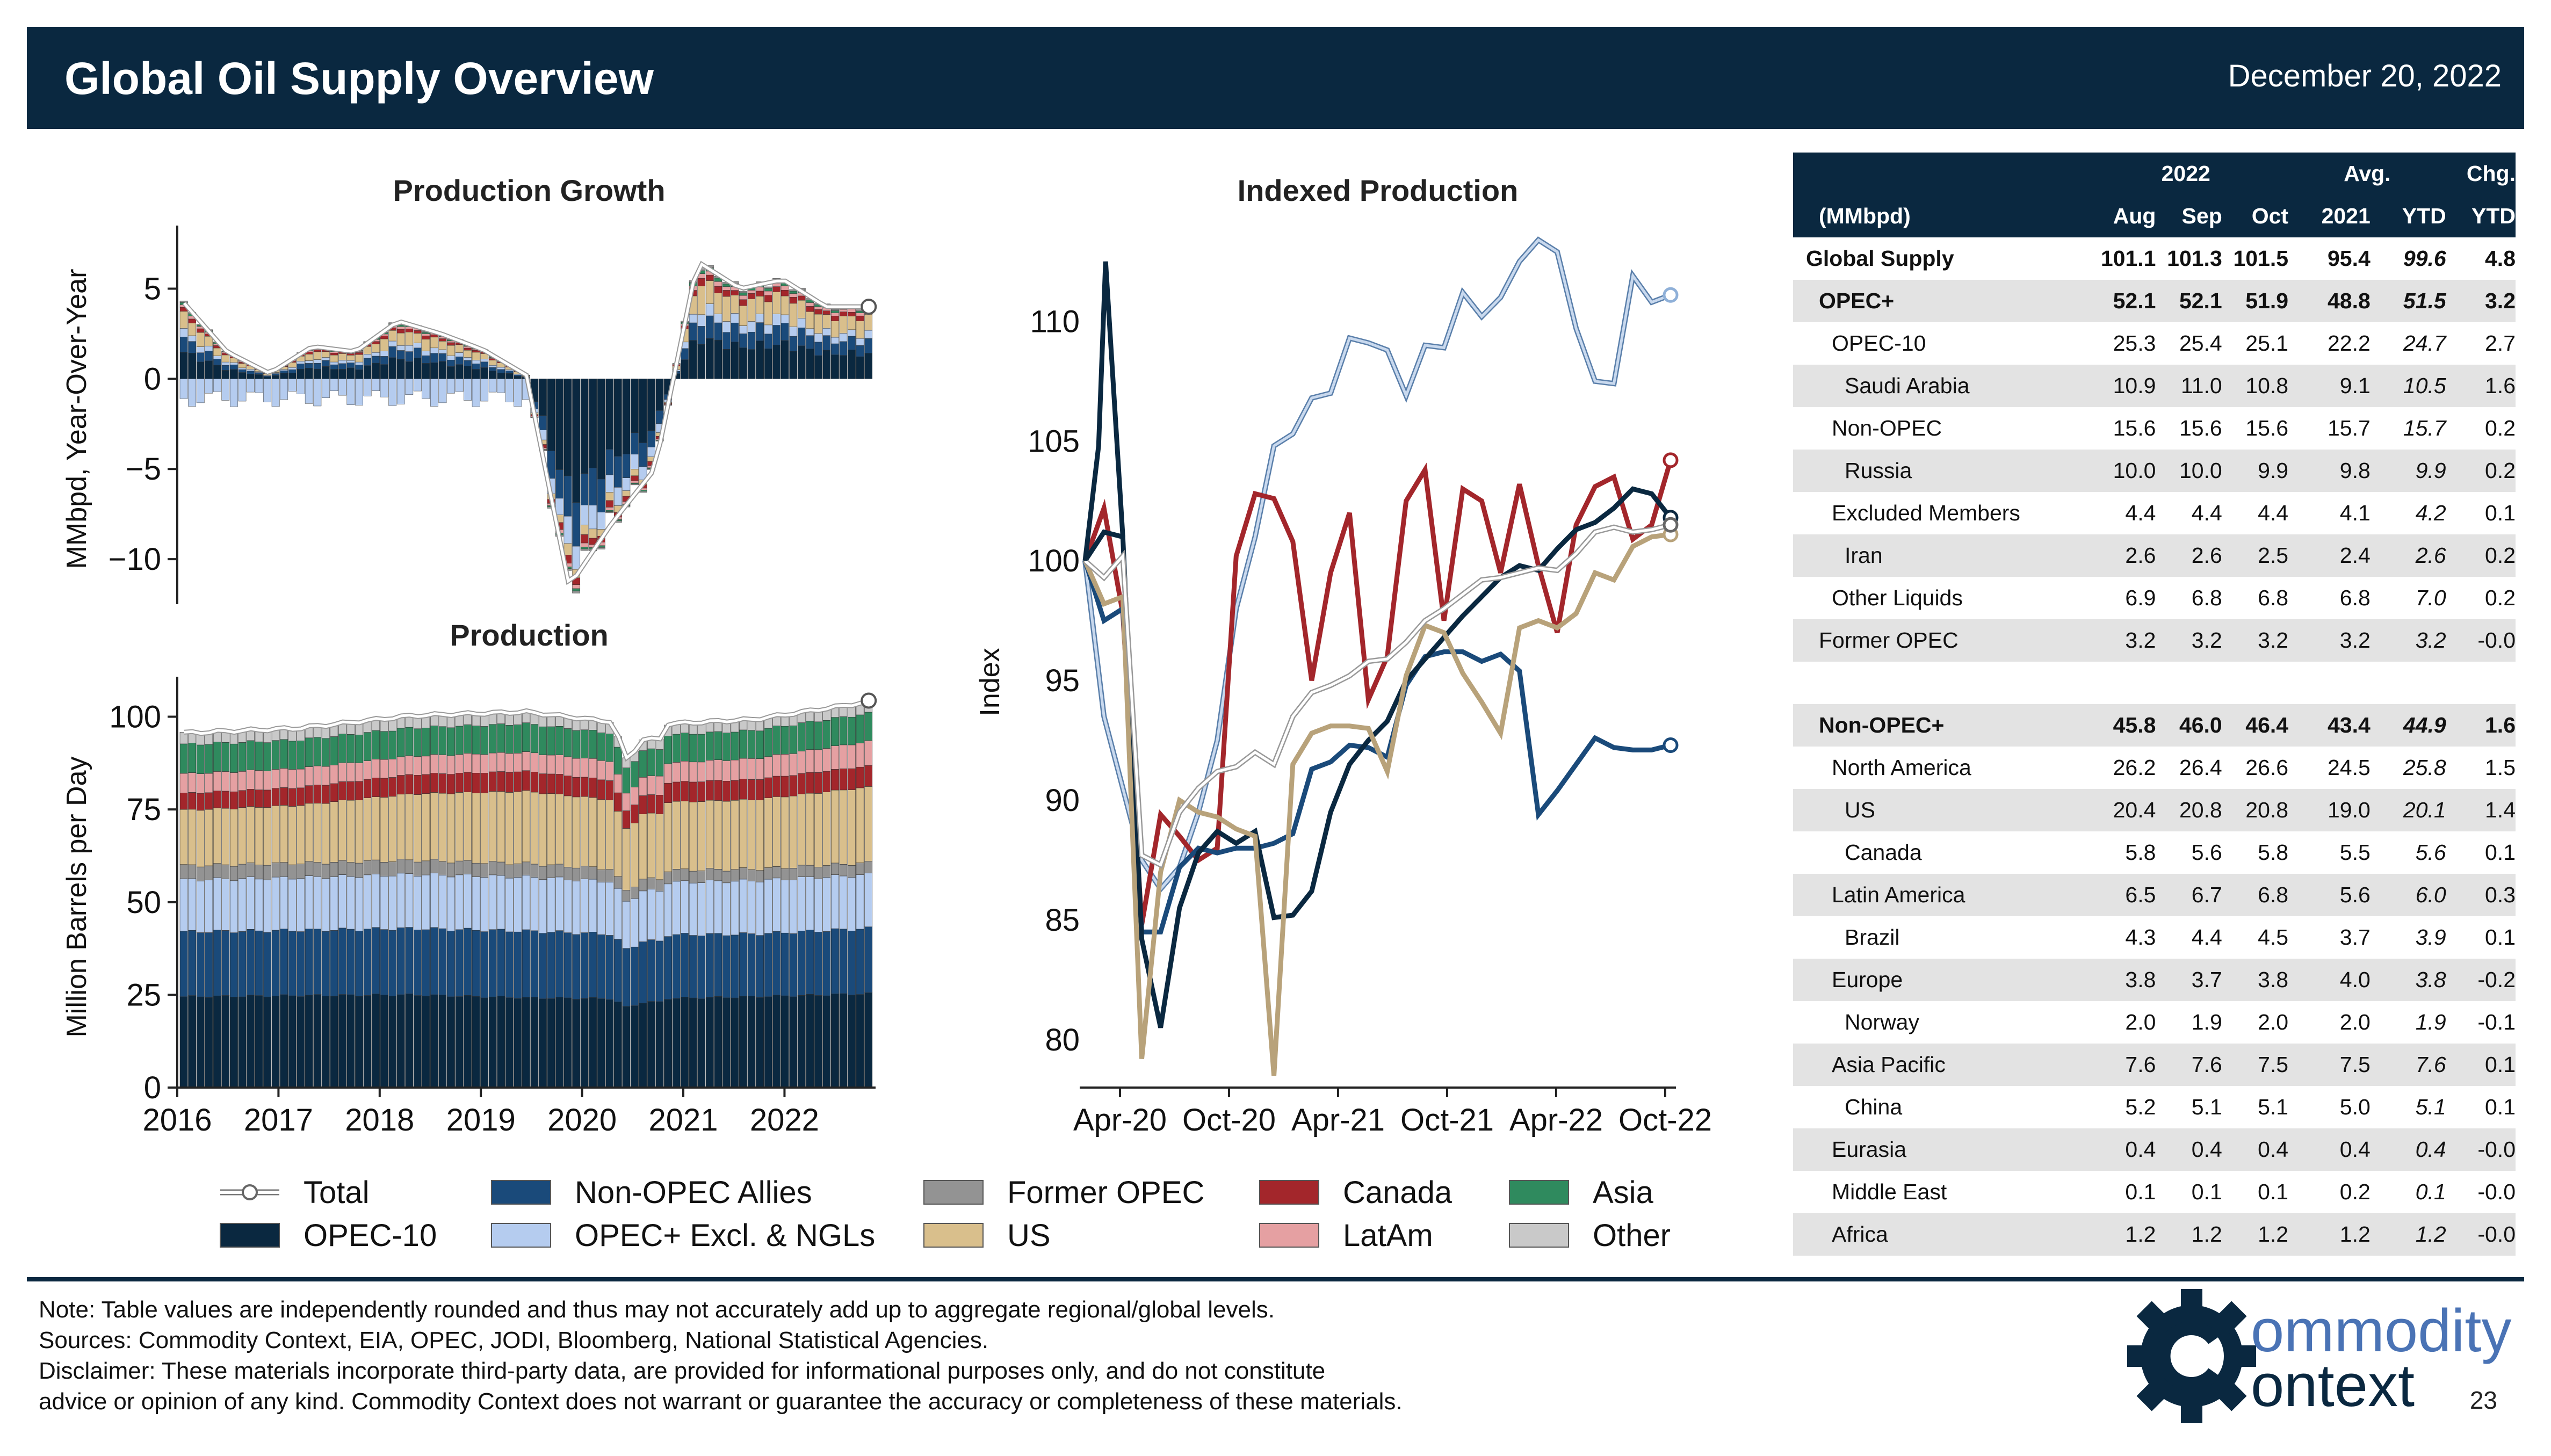 Image resolution: width=2551 pixels, height=1456 pixels. What do you see at coordinates (2154, 513) in the screenshot?
I see `table-row: Excluded Members 4.4 4.4 4.4 4.1 4.2 0.1` at bounding box center [2154, 513].